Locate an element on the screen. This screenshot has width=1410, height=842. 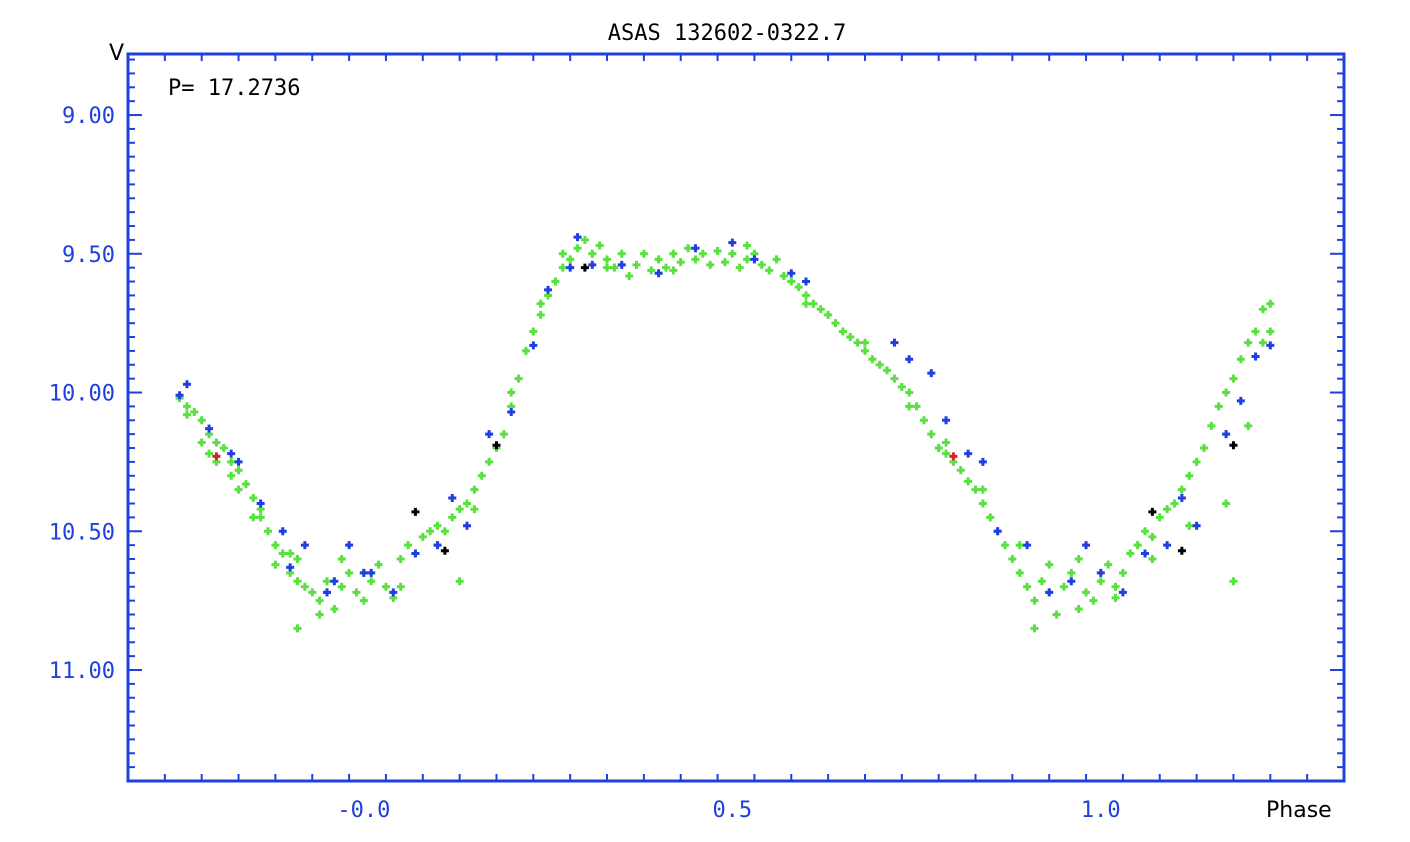
chart-title: ASAS 132602-0322.7 is located at coordinates (727, 33).